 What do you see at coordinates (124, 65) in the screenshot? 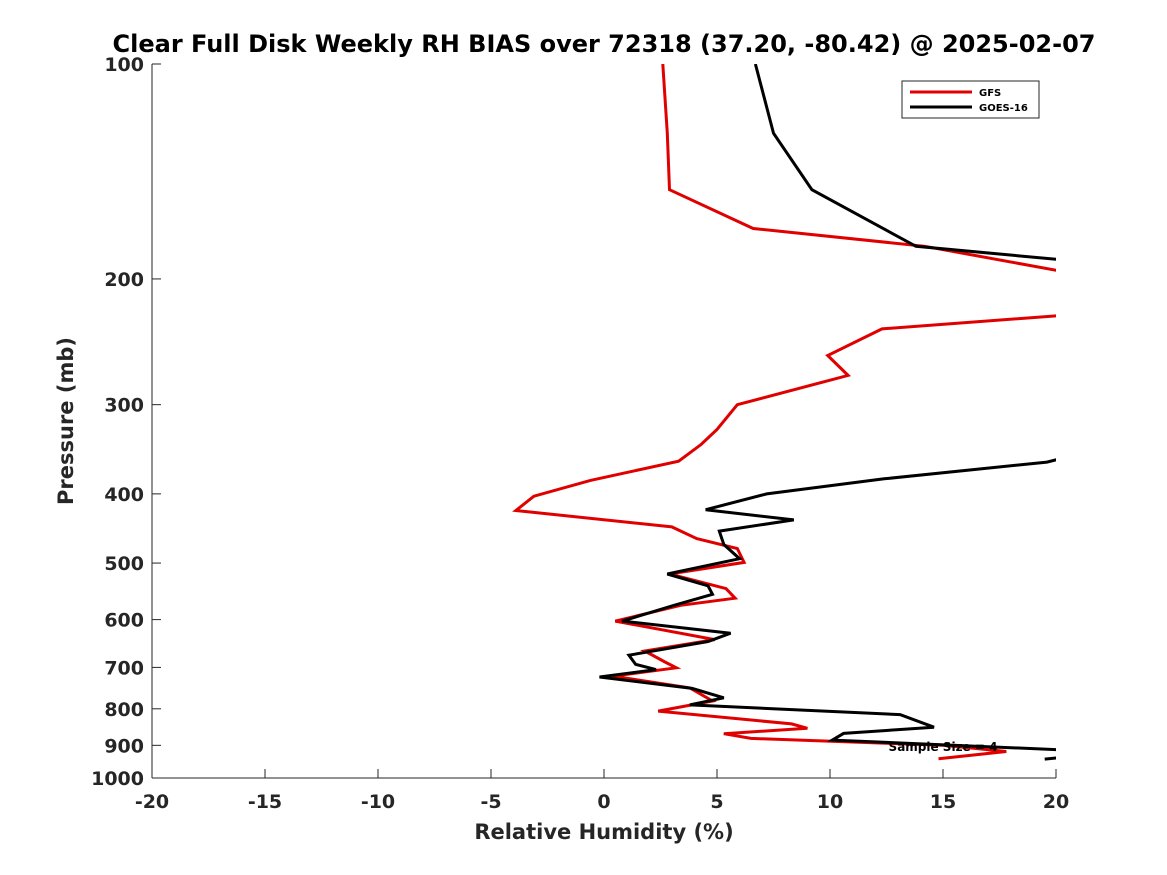
I see `y-tick-label: 100` at bounding box center [124, 65].